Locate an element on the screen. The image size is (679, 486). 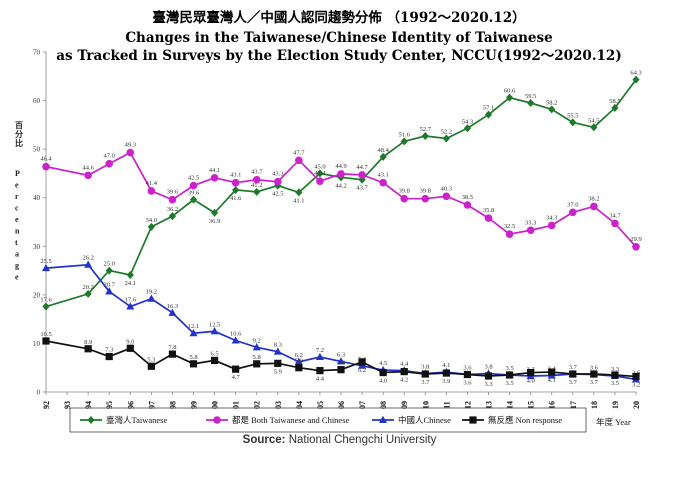
data-label: 41.6 is located at coordinates (236, 198).